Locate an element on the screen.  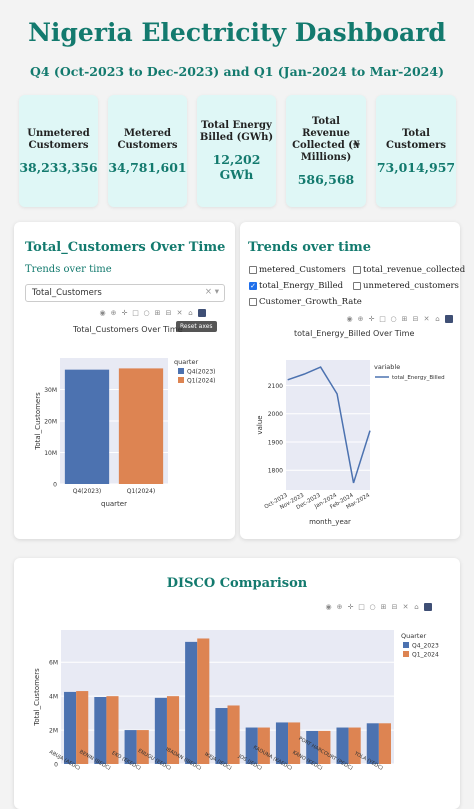
kpi-card-total: Total Customers 73,014,957 is located at coordinates (416, 151).